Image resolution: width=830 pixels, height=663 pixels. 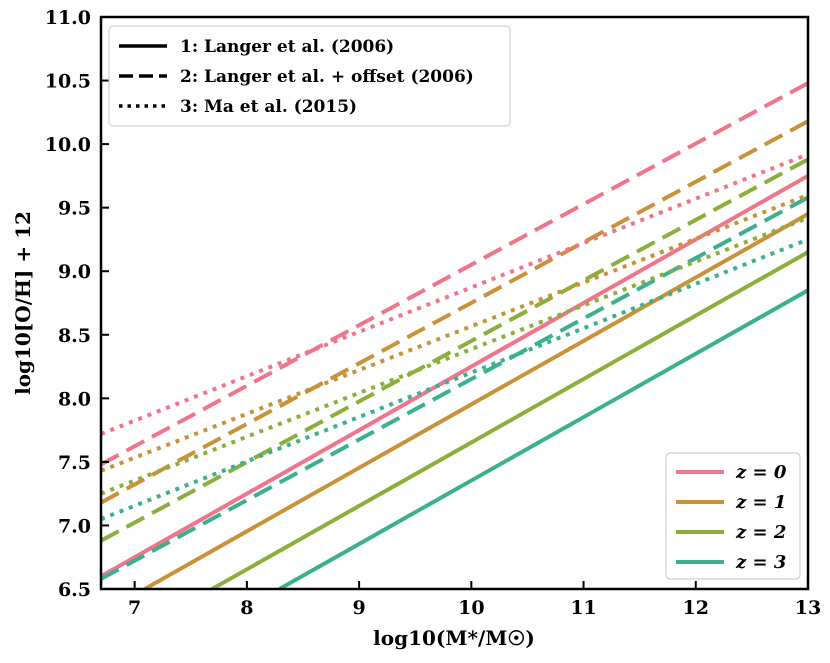 I want to click on y-tick-label-6: 9.5, so click(x=74, y=209).